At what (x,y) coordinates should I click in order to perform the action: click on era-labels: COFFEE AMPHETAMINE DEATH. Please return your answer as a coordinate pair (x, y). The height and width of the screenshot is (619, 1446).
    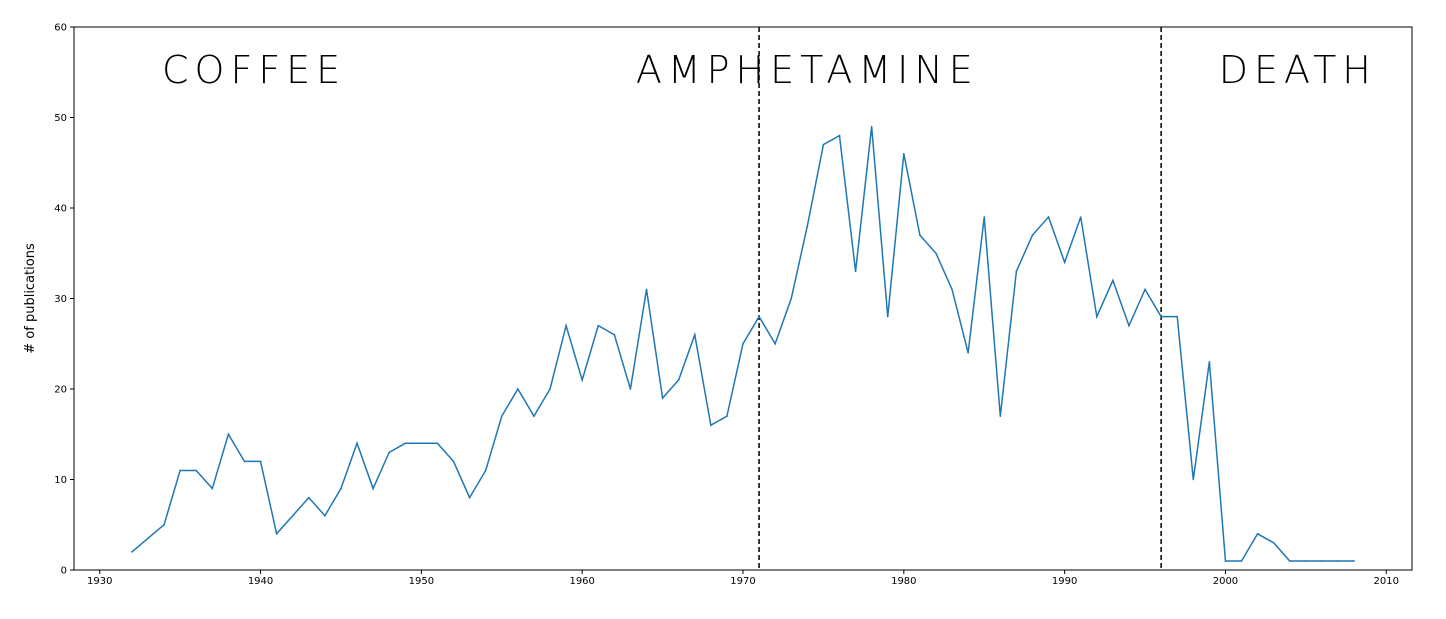
    Looking at the image, I should click on (766, 70).